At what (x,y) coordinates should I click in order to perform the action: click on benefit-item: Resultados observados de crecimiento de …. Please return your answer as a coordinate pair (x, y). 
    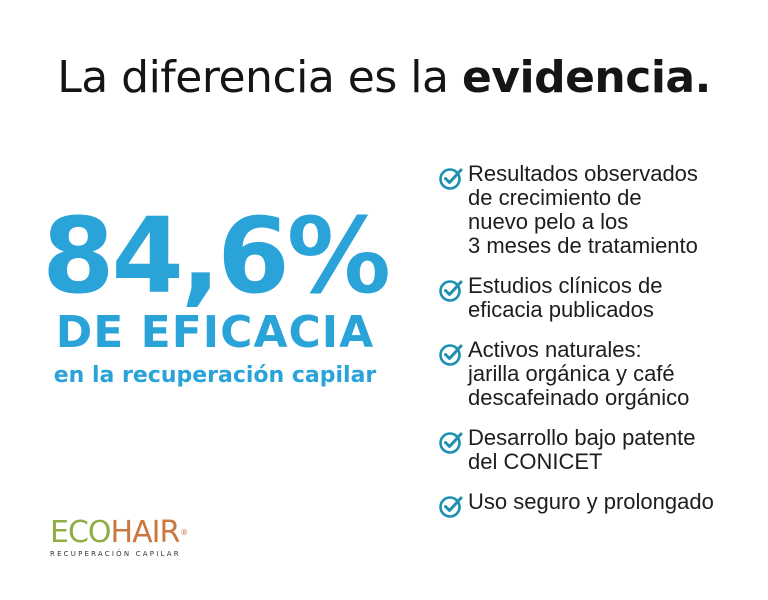
    Looking at the image, I should click on (598, 210).